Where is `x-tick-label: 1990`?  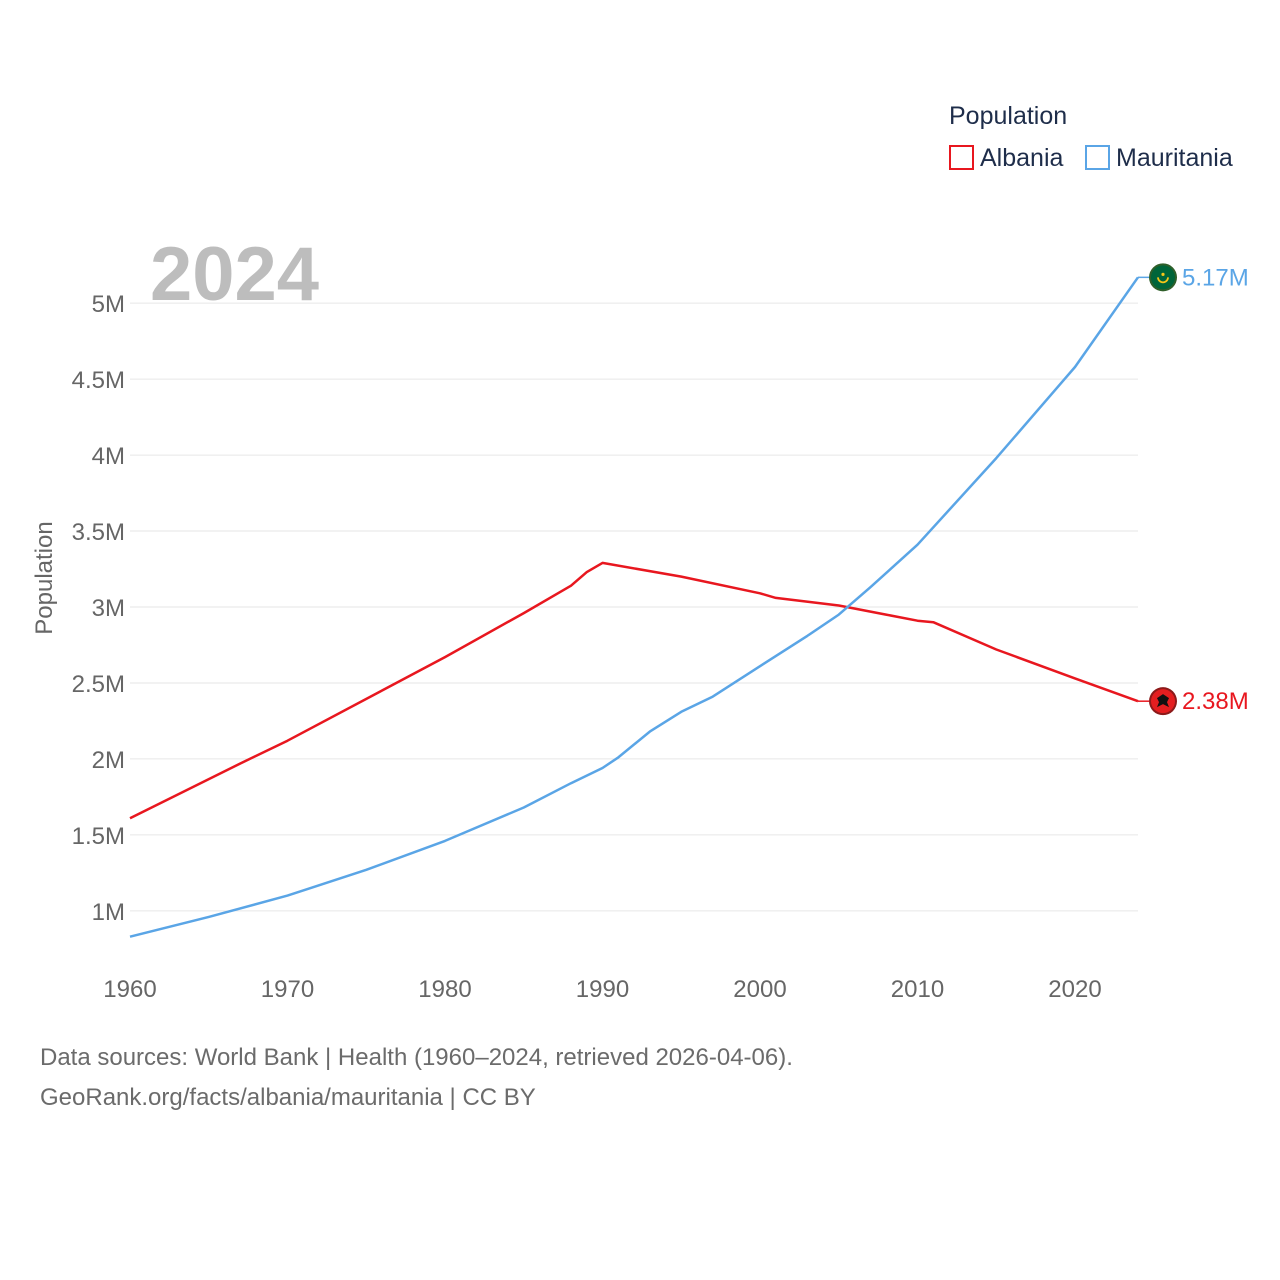 x-tick-label: 1990 is located at coordinates (602, 989).